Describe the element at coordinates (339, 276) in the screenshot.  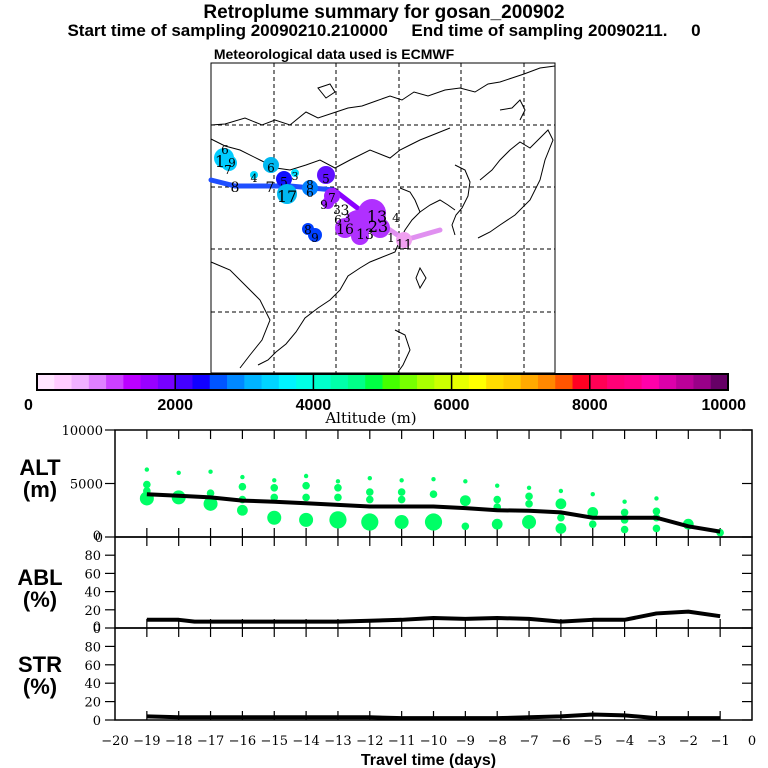
I see `coast-china` at that location.